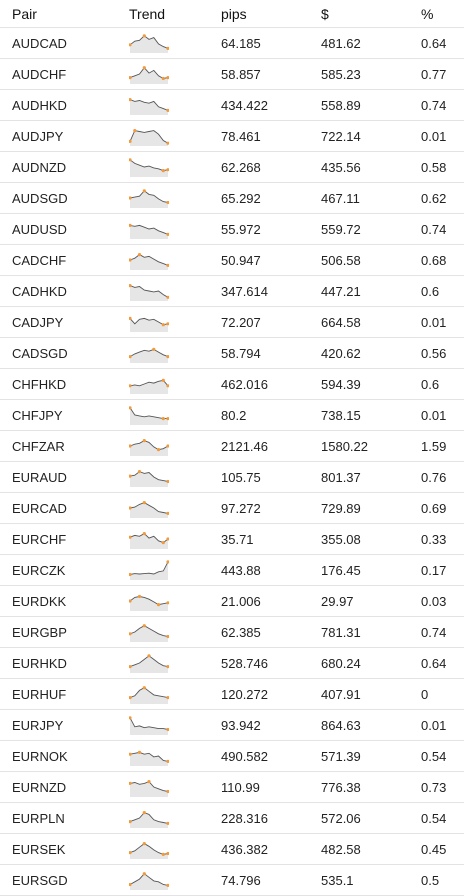 This screenshot has height=896, width=464. I want to click on usd-cell: 722.14, so click(360, 136).